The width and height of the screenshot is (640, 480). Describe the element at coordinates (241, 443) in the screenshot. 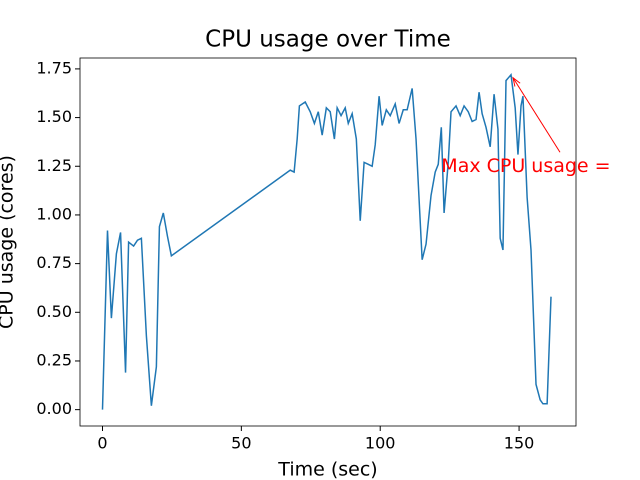

I see `x-tick-label: 50` at that location.